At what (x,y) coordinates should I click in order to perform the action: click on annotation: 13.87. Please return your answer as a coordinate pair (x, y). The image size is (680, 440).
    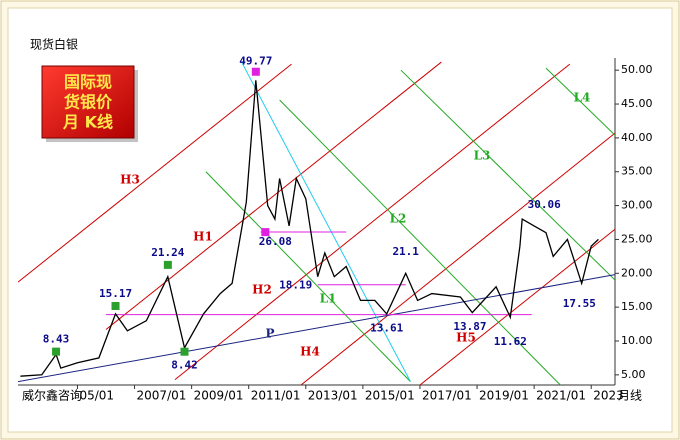
    Looking at the image, I should click on (469, 326).